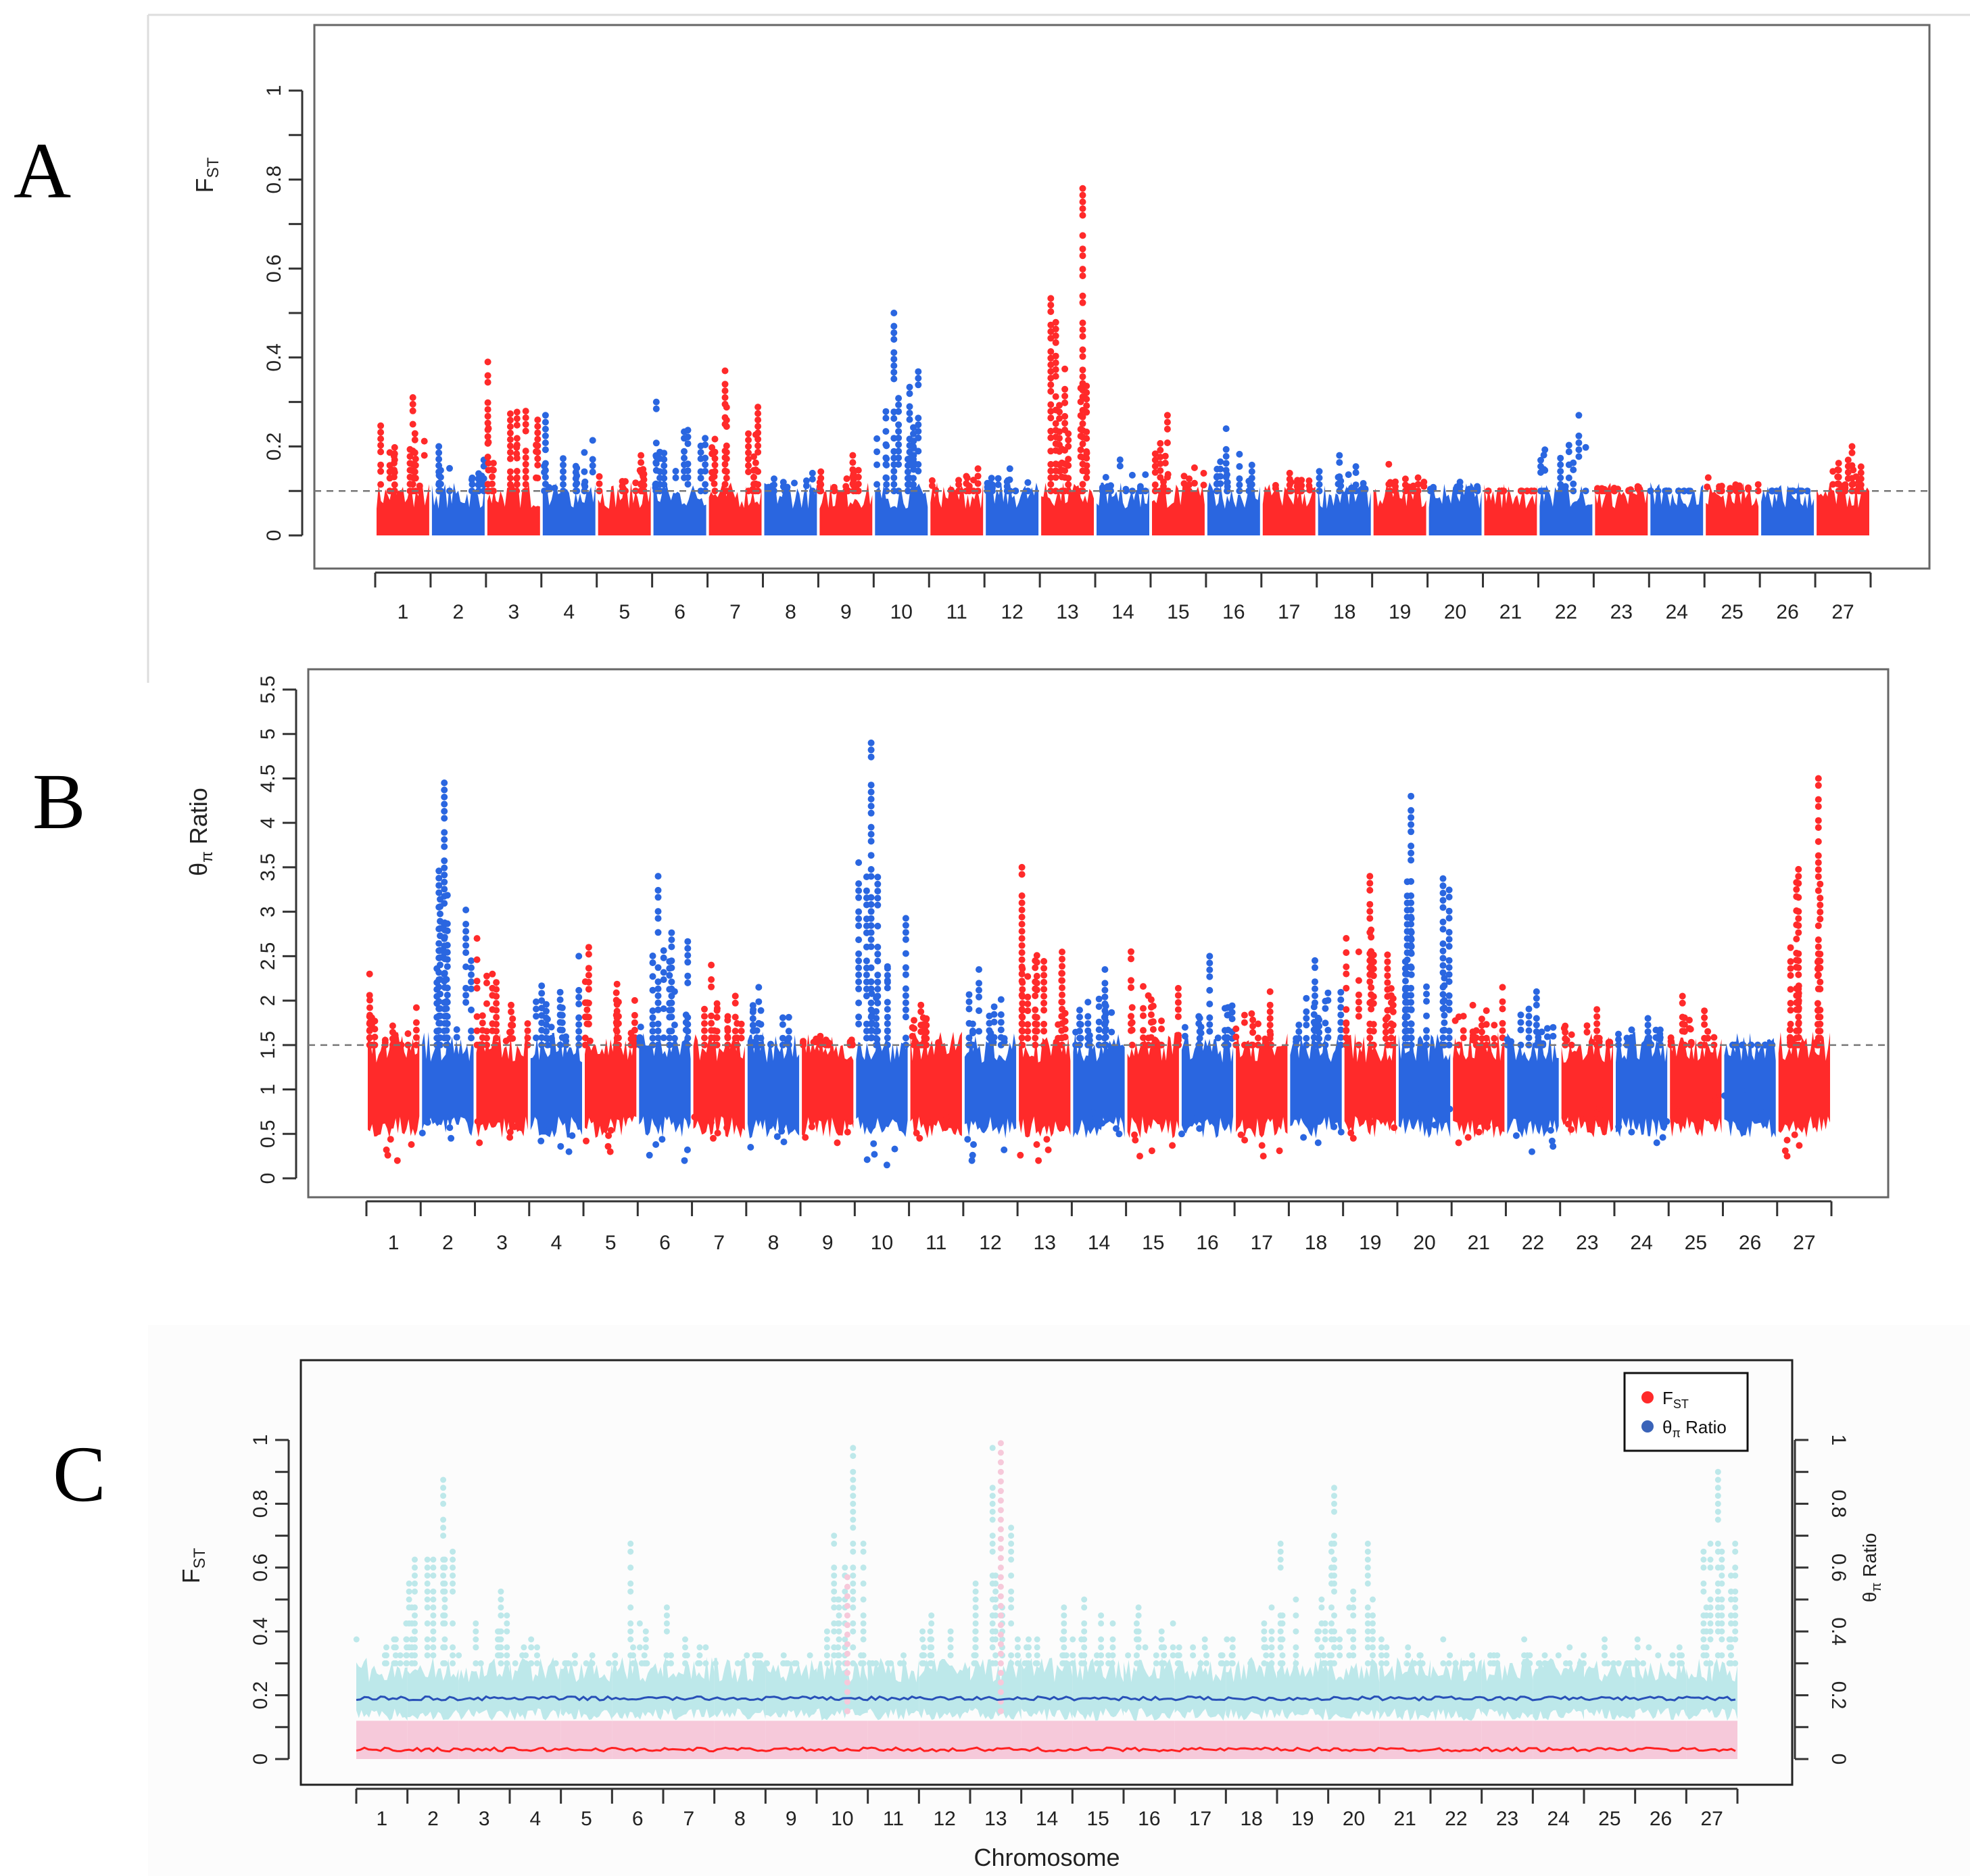 Image resolution: width=1970 pixels, height=1876 pixels. What do you see at coordinates (268, 1178) in the screenshot?
I see `y-tick-label: 0` at bounding box center [268, 1178].